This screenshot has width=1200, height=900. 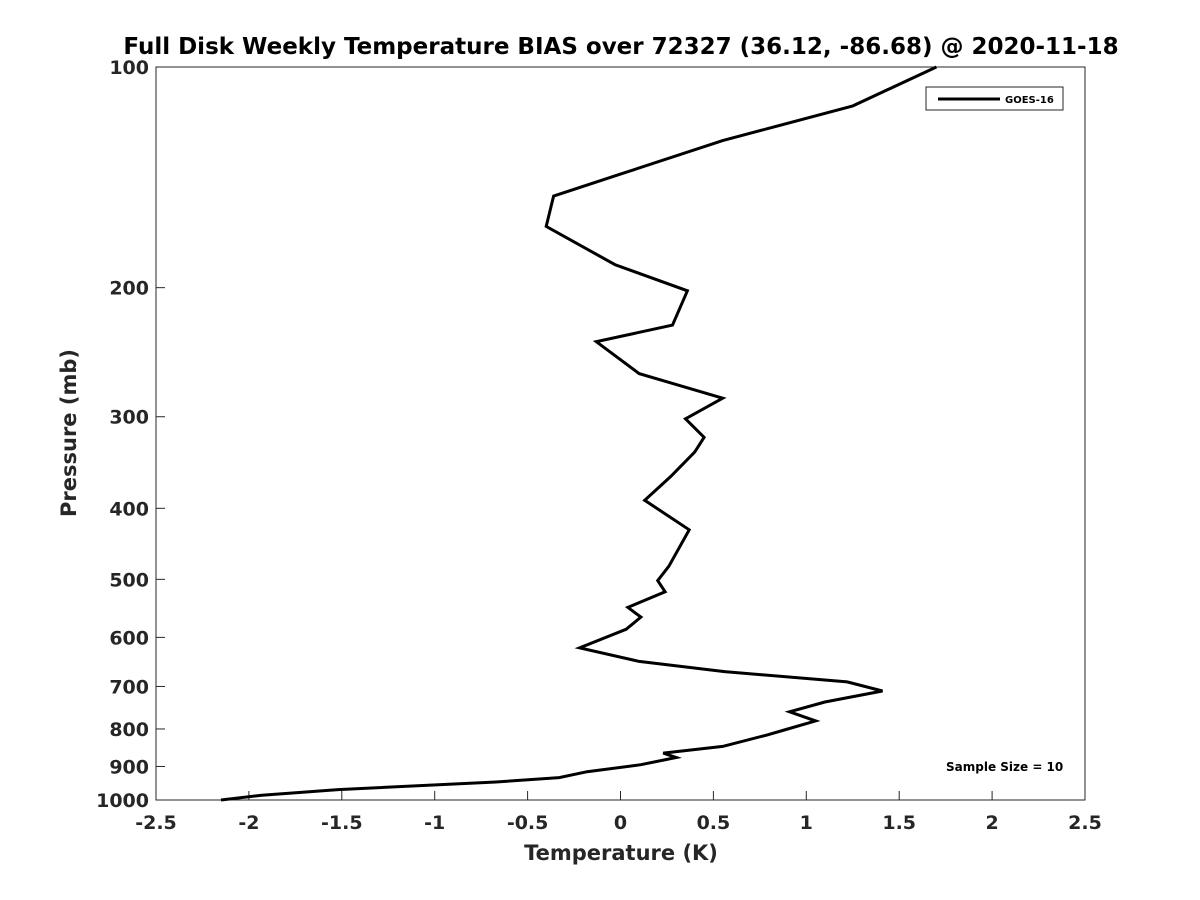 I want to click on x-tick-label: -1.5, so click(x=342, y=823).